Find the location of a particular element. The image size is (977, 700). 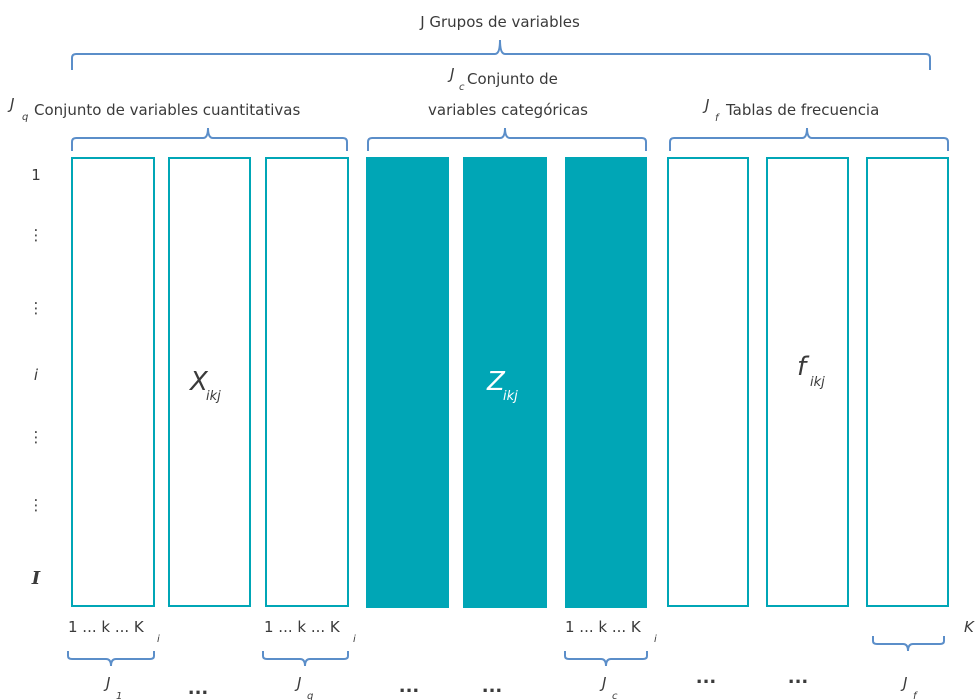

group-label-quant: J q Conjunto de variables cuantitativas is located at coordinates (153, 109).